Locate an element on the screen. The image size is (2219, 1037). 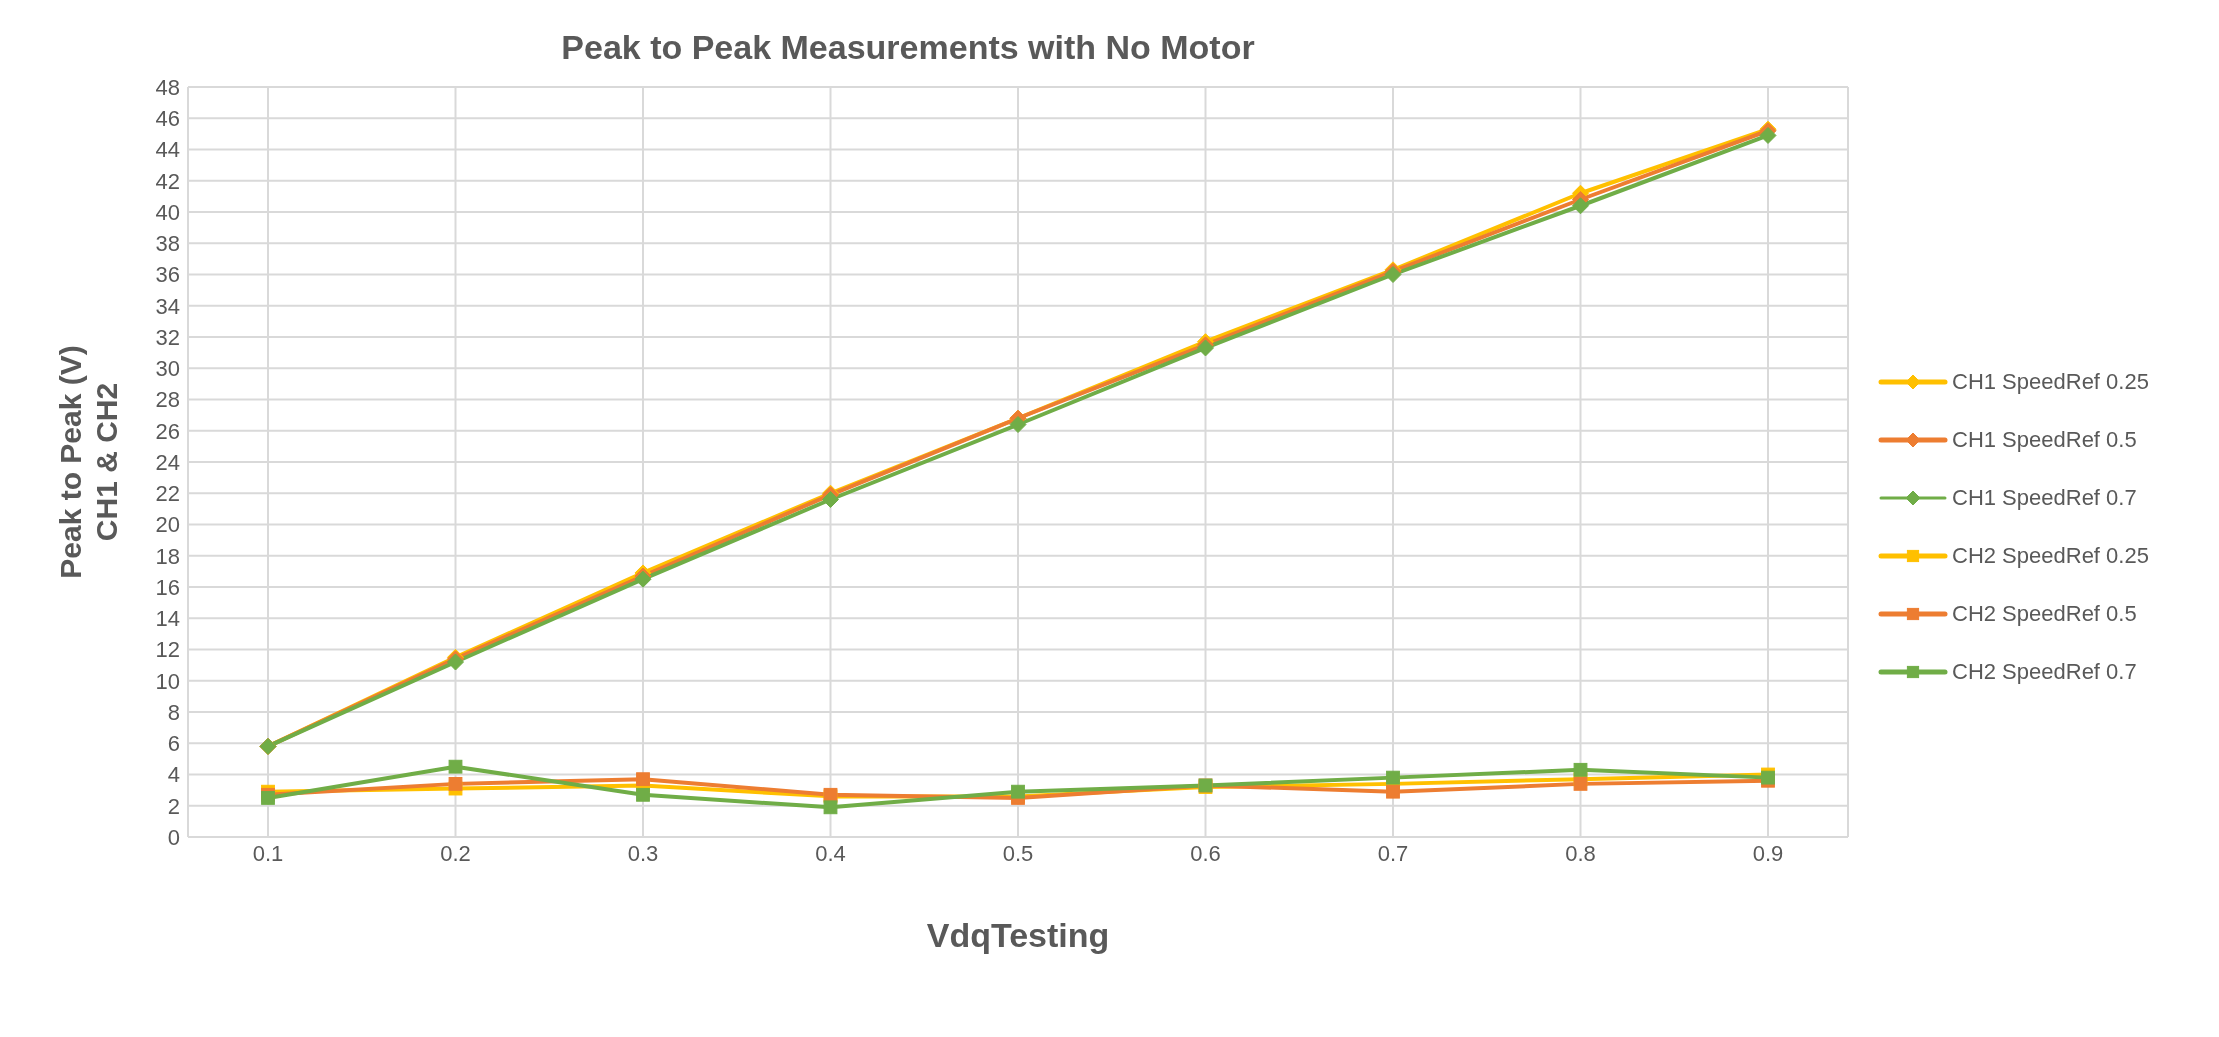
y-tick-label: 12 is located at coordinates (167, 650).